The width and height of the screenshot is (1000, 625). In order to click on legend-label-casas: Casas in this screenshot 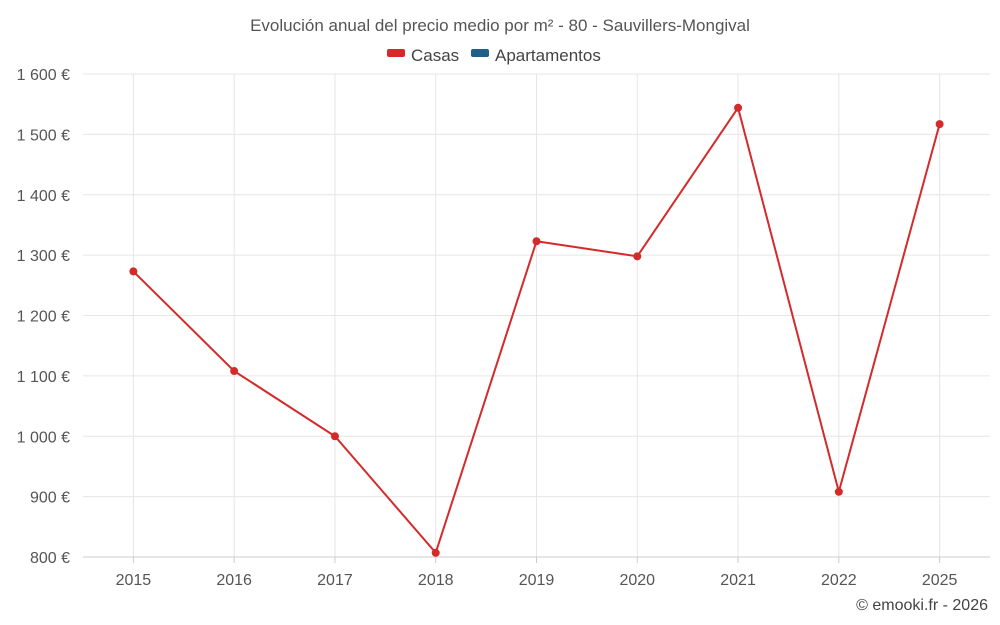, I will do `click(435, 55)`.